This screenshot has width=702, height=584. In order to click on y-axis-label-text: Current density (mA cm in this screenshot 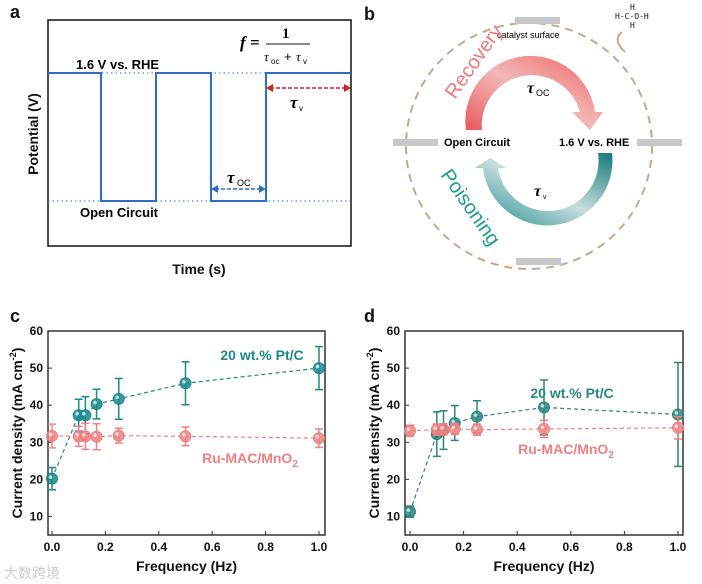, I will do `click(17, 439)`.